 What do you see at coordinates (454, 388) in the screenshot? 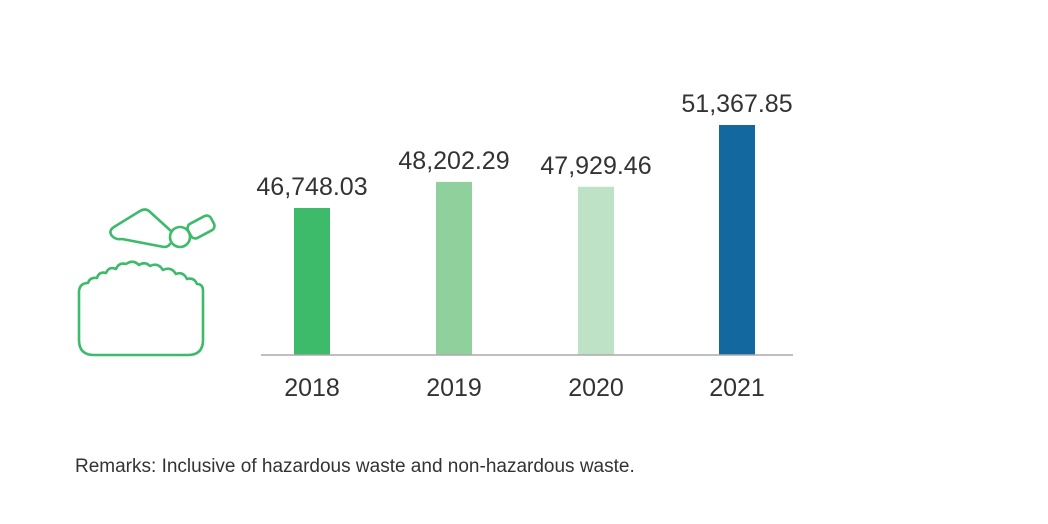
I see `x-tick-label-2019: 2019` at bounding box center [454, 388].